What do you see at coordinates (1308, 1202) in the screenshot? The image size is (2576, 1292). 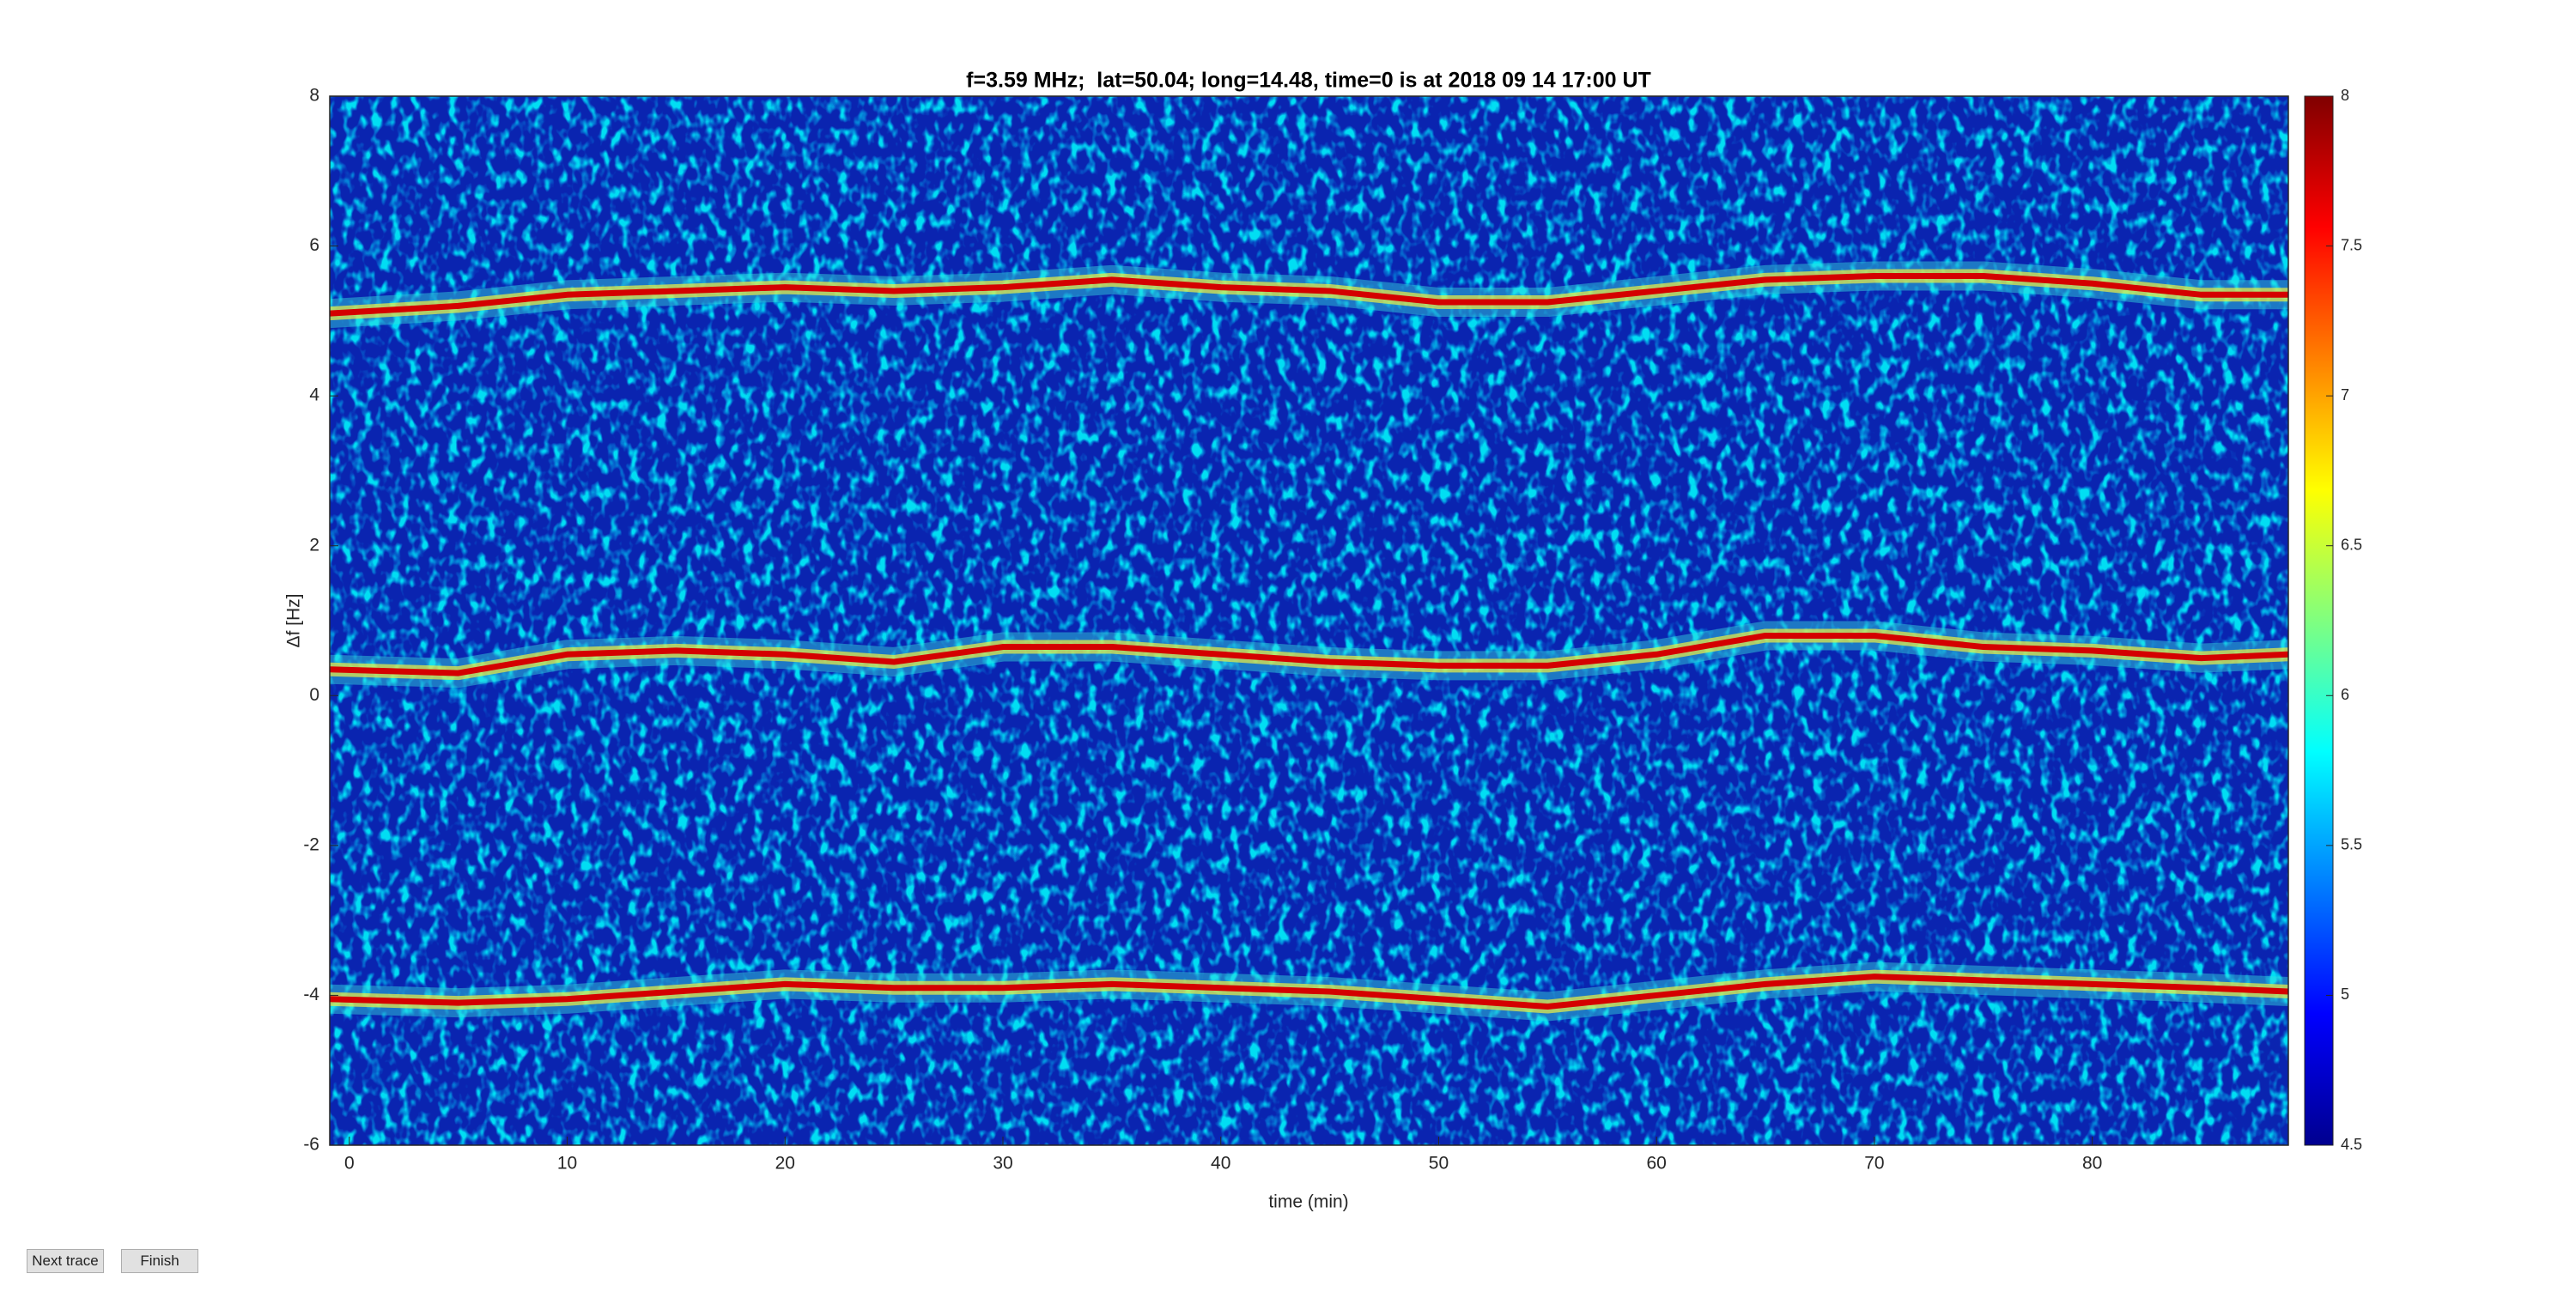 I see `x-axis-label: time (min)` at bounding box center [1308, 1202].